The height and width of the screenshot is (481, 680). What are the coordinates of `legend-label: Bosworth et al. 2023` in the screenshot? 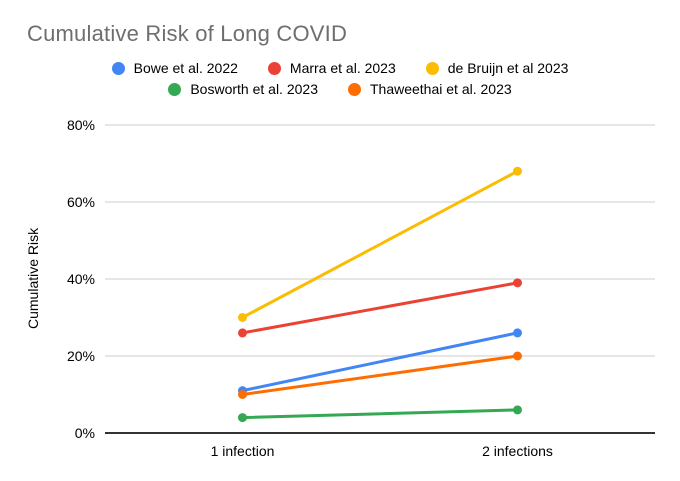 It's located at (254, 89).